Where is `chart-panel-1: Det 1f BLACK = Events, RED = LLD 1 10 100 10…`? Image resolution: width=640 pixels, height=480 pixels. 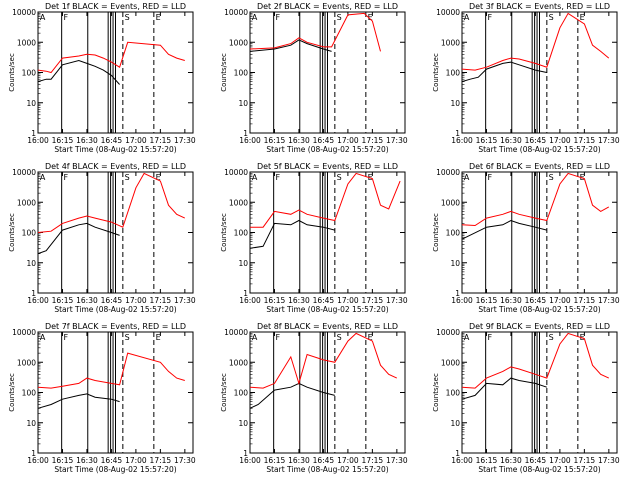 chart-panel-1: Det 1f BLACK = Events, RED = LLD 1 10 100 10… is located at coordinates (102, 78).